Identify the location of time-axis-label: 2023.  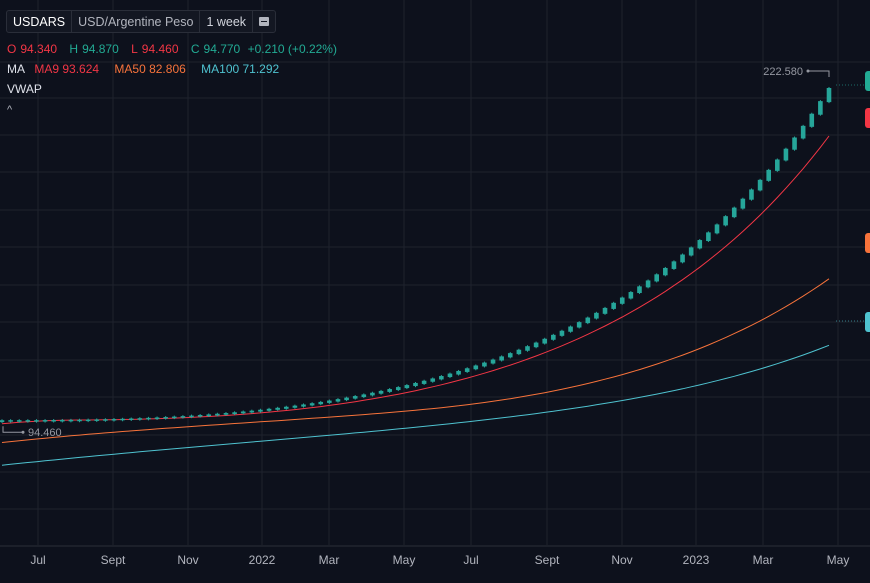
(696, 560).